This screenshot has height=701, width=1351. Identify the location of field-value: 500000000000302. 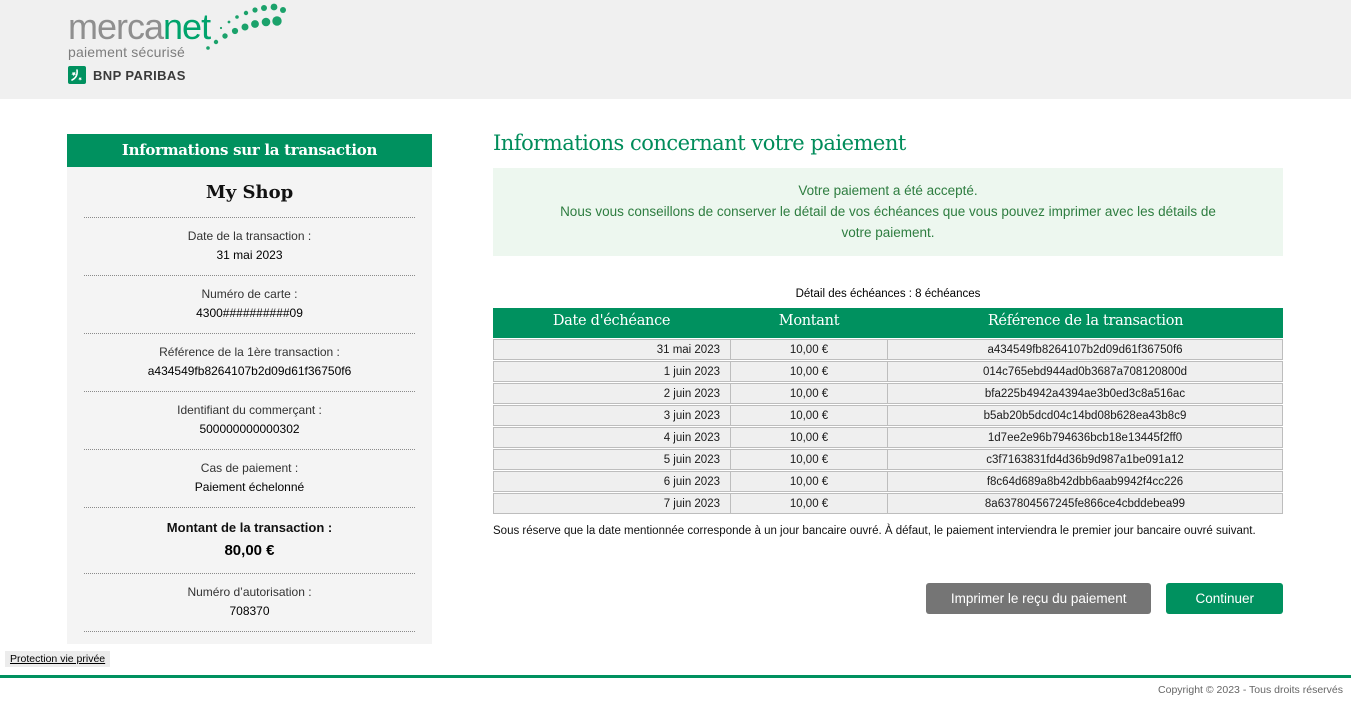
(249, 429).